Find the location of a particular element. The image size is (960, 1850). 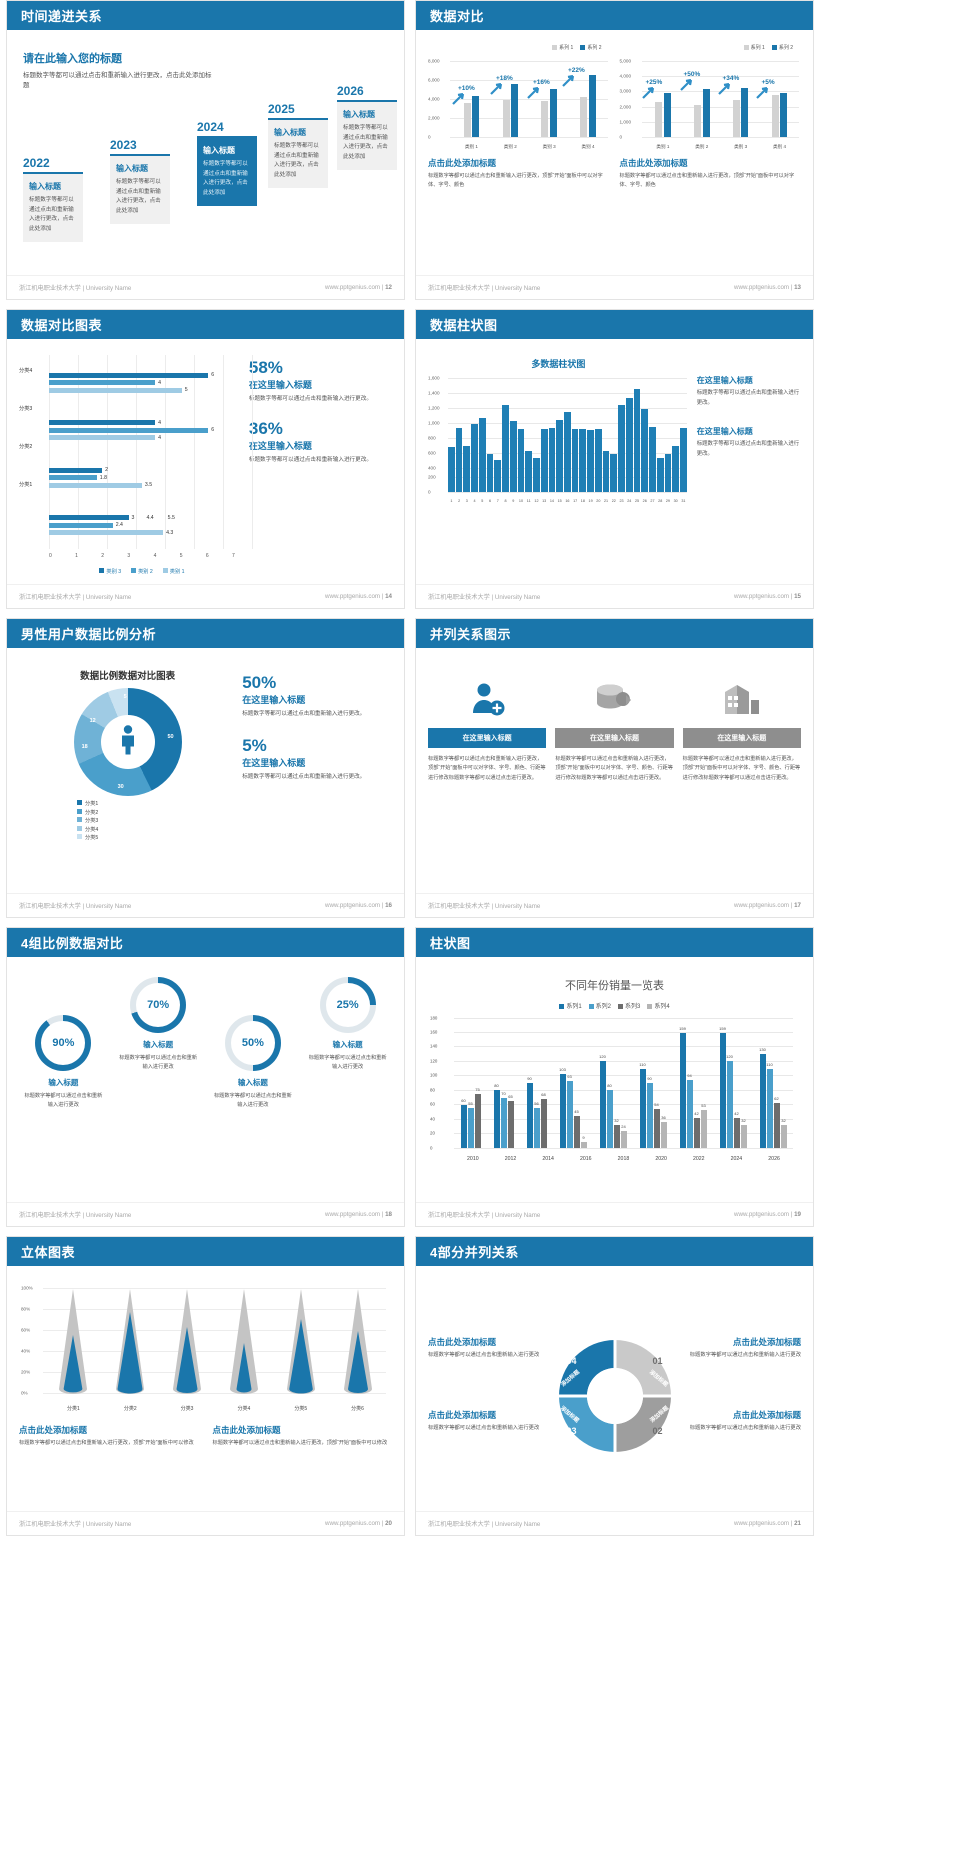

timeline-step-2022: 2022 输入标题 标题数字等都可以通过点击和重新输入进行更改，点击此处添加 is located at coordinates (53, 199).